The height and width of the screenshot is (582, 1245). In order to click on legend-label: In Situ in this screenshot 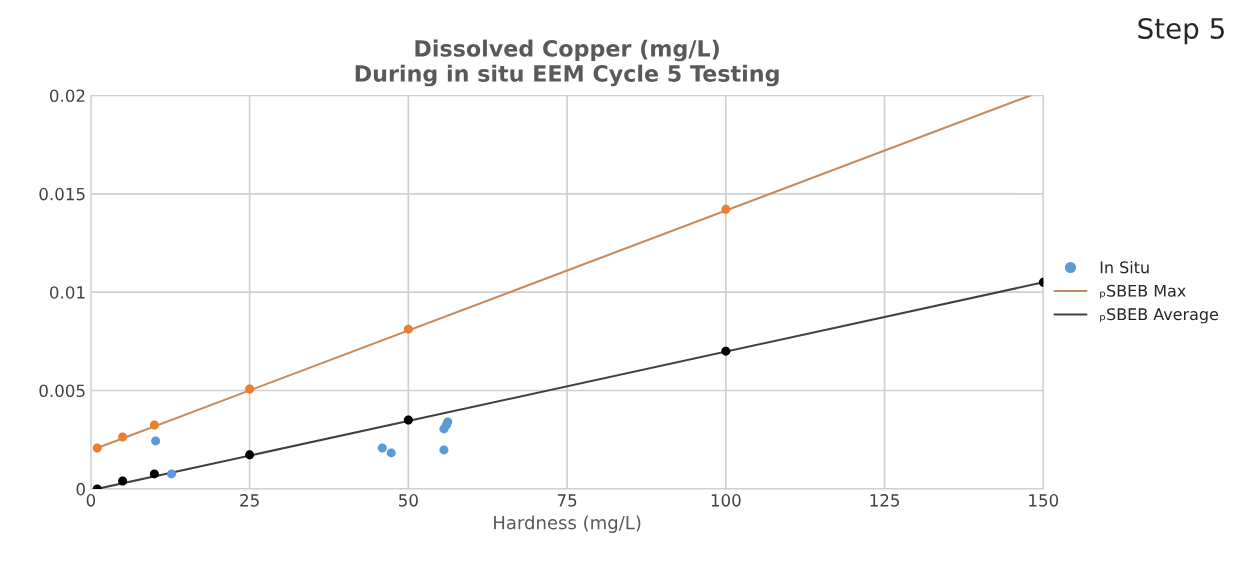, I will do `click(1124, 267)`.